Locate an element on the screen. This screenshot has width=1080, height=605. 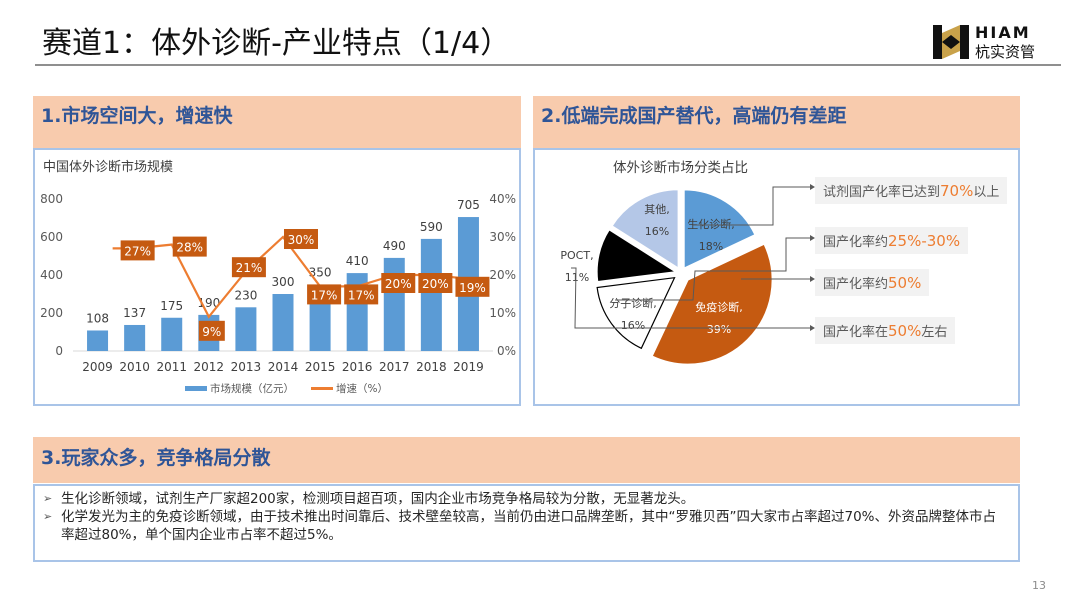
y-right-tick-label: 10% is located at coordinates (502, 313).